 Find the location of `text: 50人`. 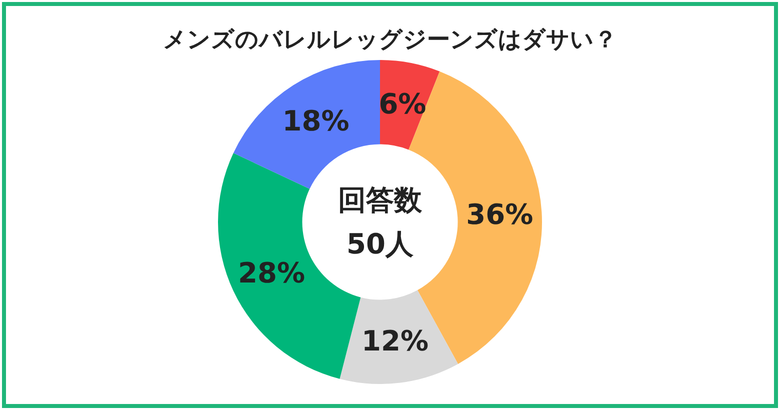

text: 50人 is located at coordinates (380, 244).